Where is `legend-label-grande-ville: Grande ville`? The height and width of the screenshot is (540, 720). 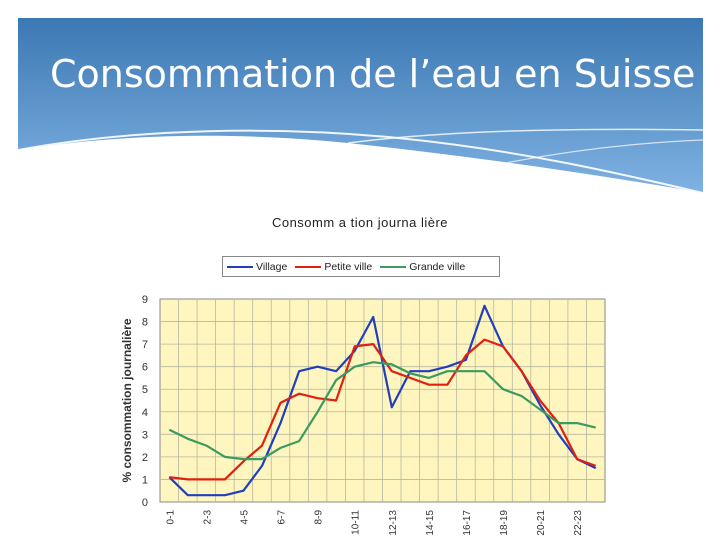
legend-label-grande-ville: Grande ville is located at coordinates (437, 266).